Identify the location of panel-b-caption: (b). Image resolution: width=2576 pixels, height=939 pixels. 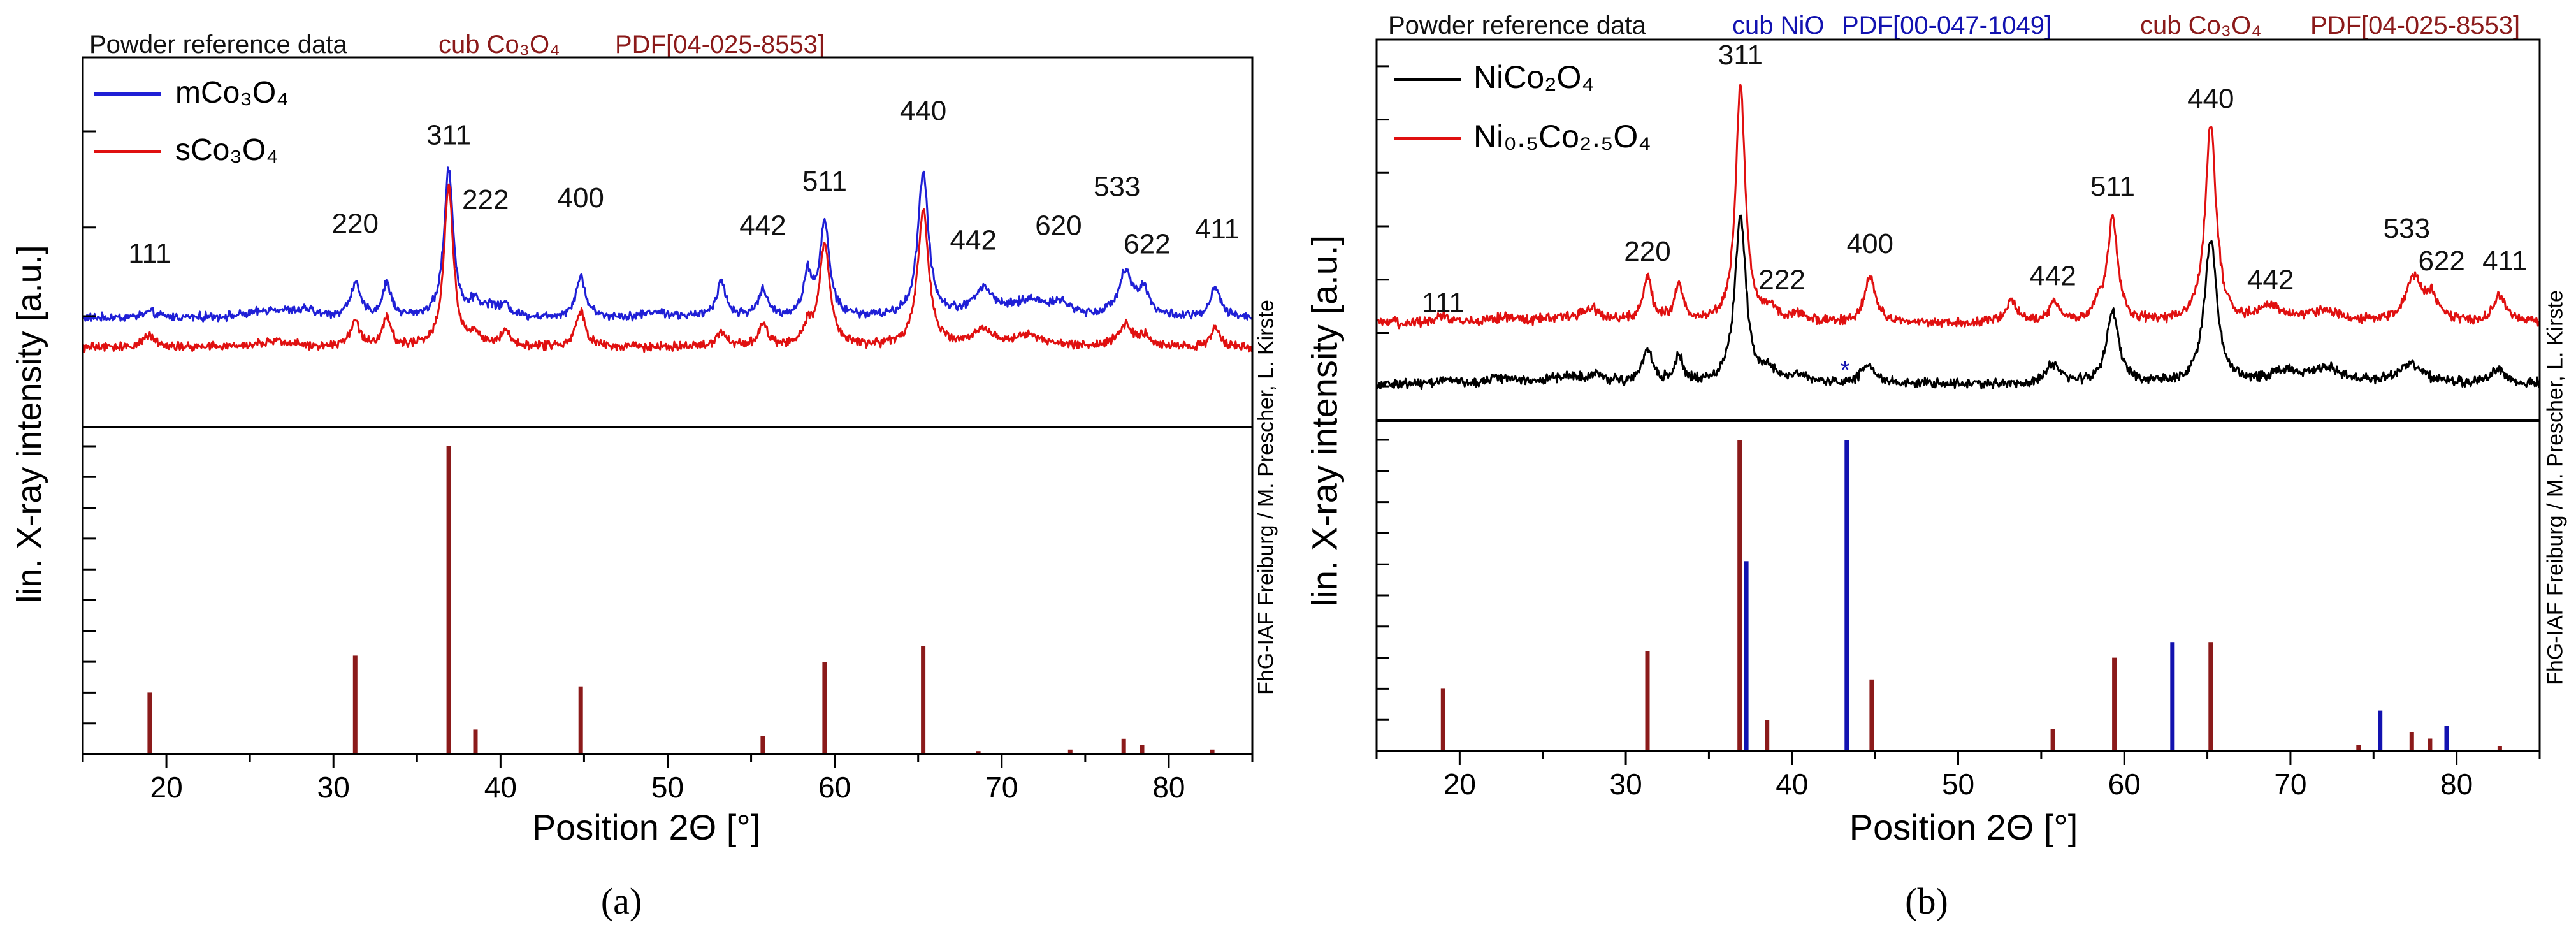
(1926, 901).